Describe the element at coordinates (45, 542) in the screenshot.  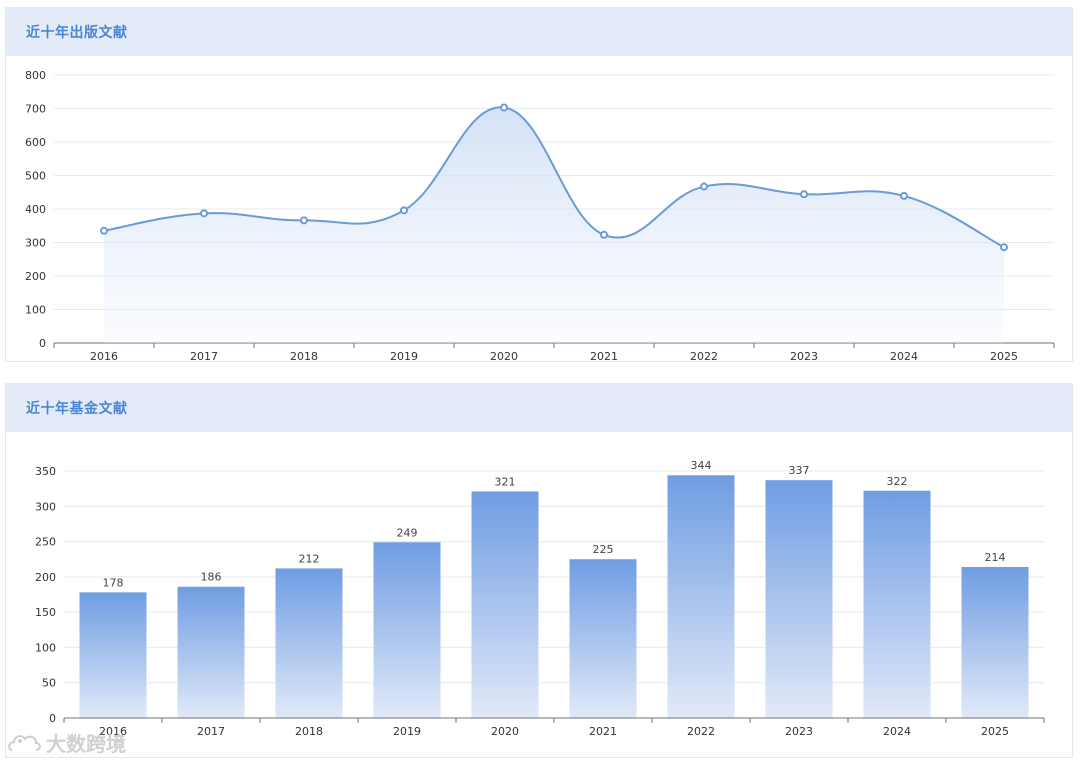
I see `y-tick-label: 250` at that location.